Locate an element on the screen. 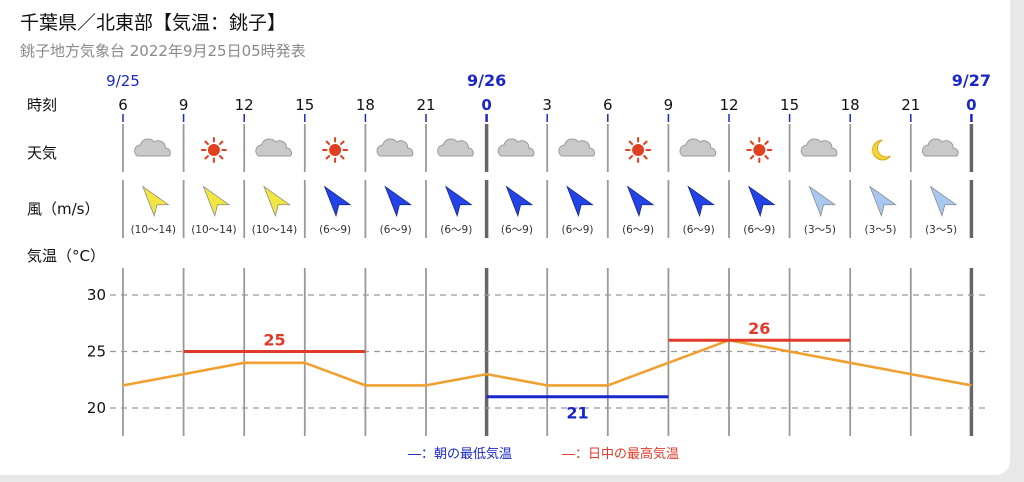  y-tick-label: 30 is located at coordinates (96, 295).